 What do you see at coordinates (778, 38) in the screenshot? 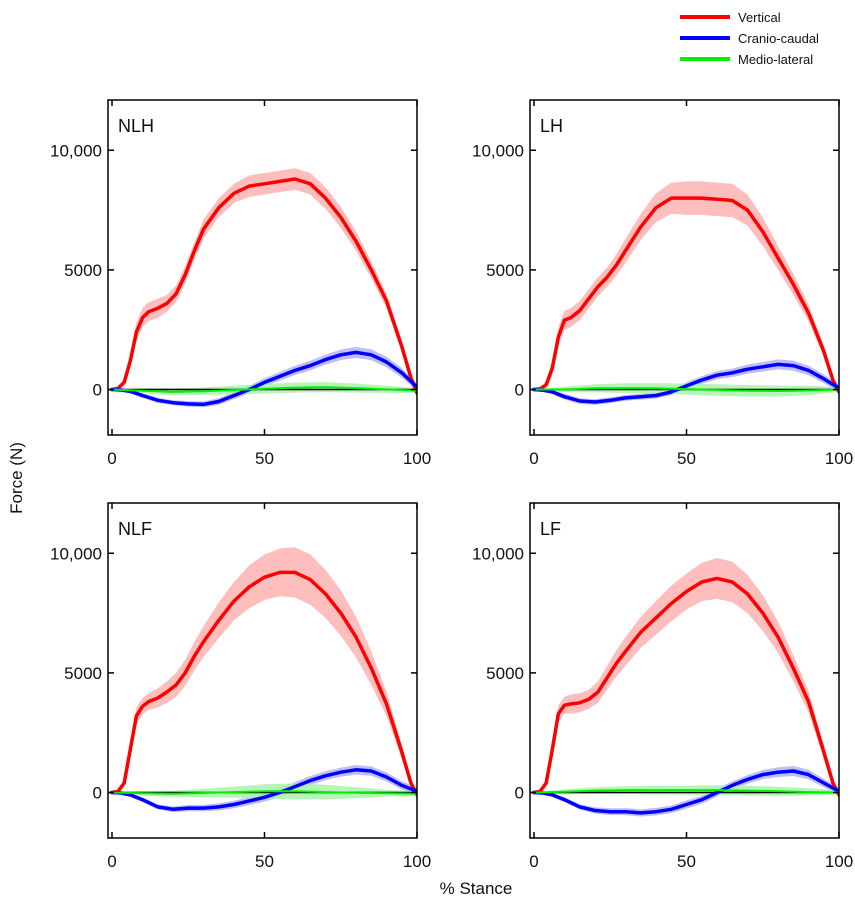
I see `legend-label-cranio-caudal: Cranio-caudal` at bounding box center [778, 38].